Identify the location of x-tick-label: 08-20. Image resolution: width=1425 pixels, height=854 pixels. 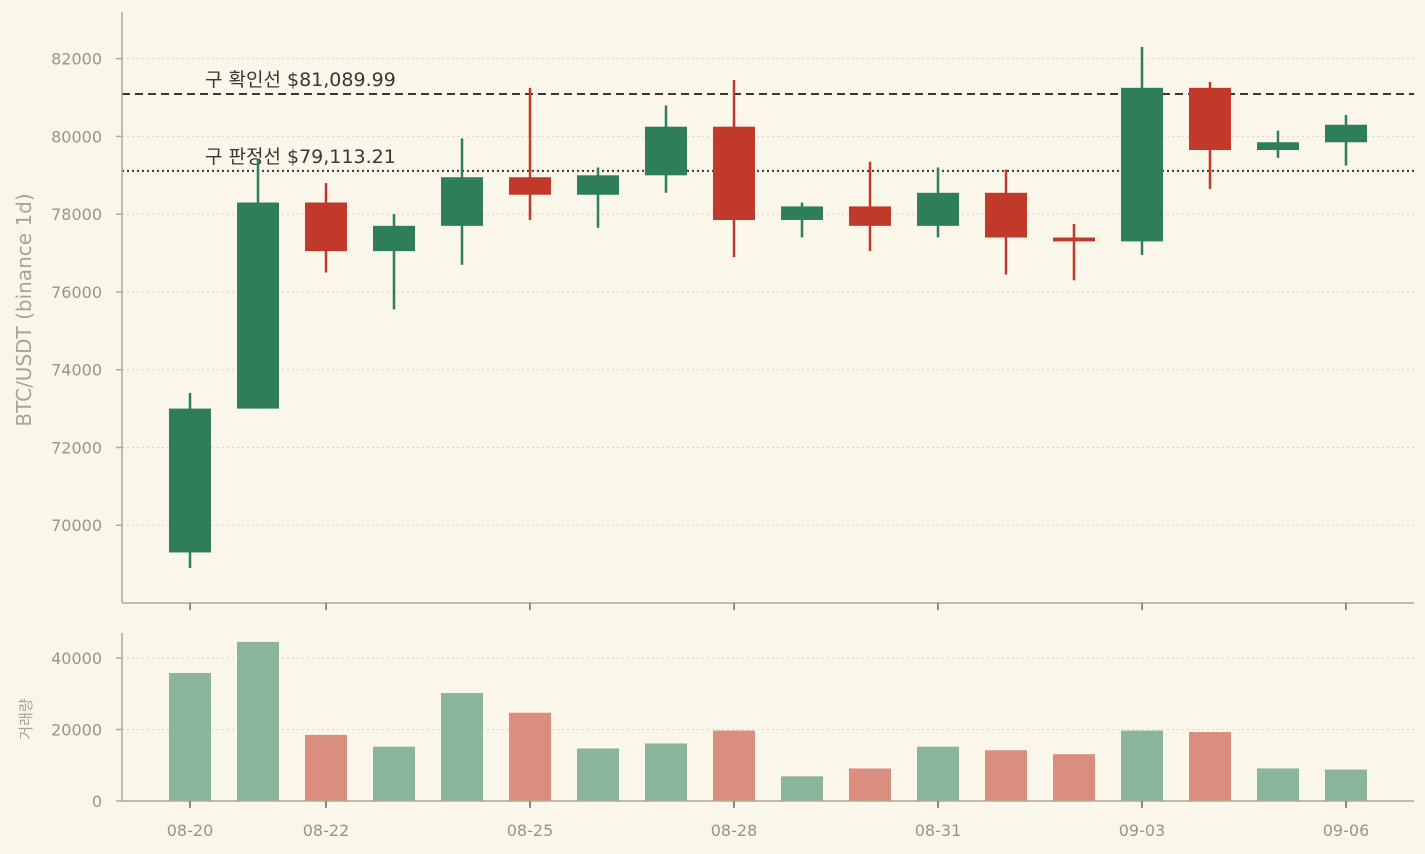
(190, 830).